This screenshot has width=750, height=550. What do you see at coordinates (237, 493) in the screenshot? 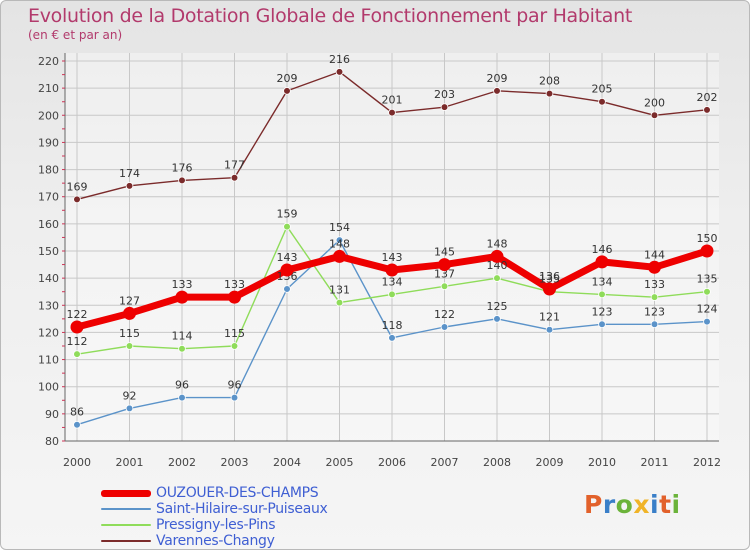
I see `legend-label: OUZOUER-DES-CHAMPS` at bounding box center [237, 493].